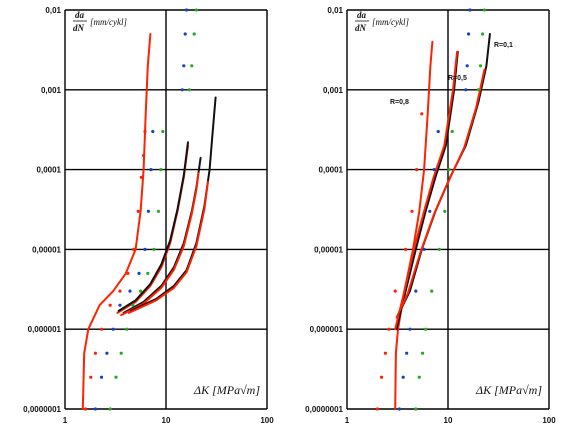  I want to click on annotation: R=0,1, so click(503, 45).